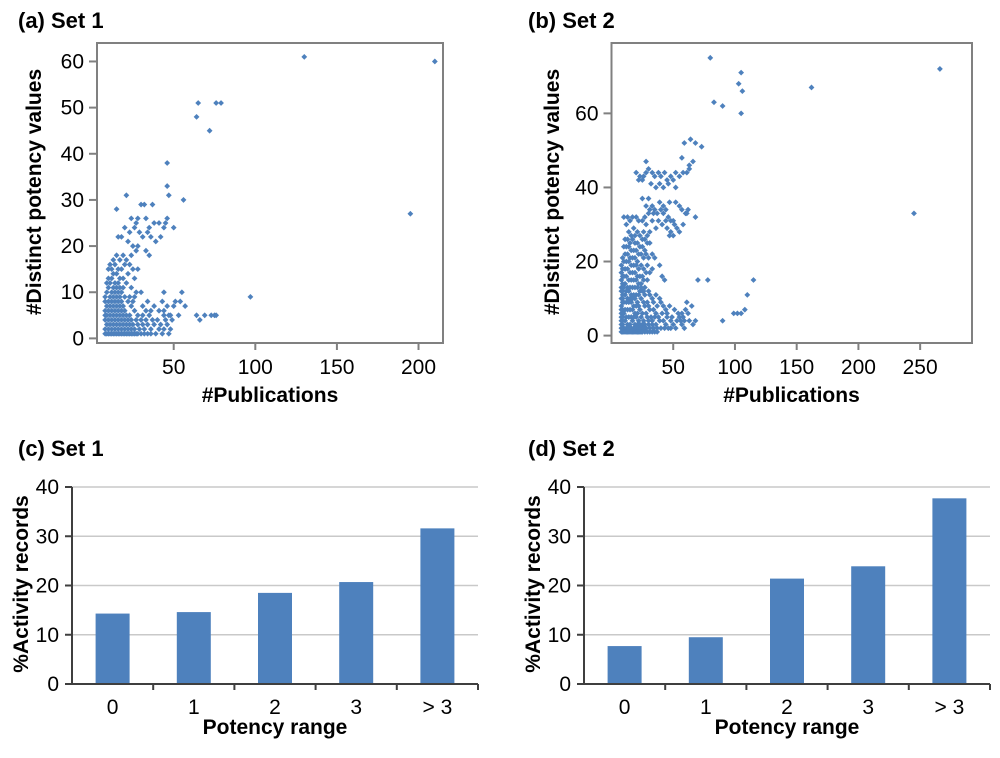 This screenshot has width=1000, height=758. Describe the element at coordinates (571, 20) in the screenshot. I see `panel-b-title: (b) Set 2` at that location.